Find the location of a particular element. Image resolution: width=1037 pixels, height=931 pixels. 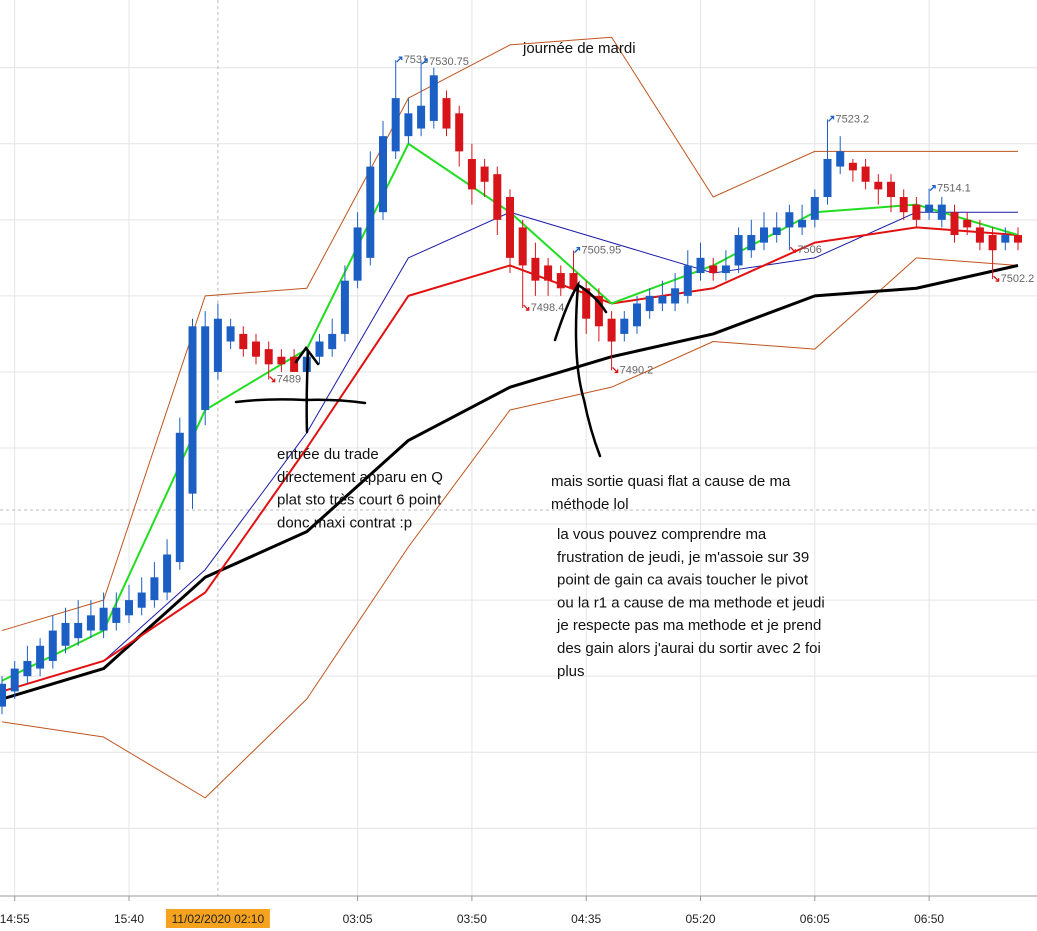

x-tick-label: 03:05 is located at coordinates (358, 919).